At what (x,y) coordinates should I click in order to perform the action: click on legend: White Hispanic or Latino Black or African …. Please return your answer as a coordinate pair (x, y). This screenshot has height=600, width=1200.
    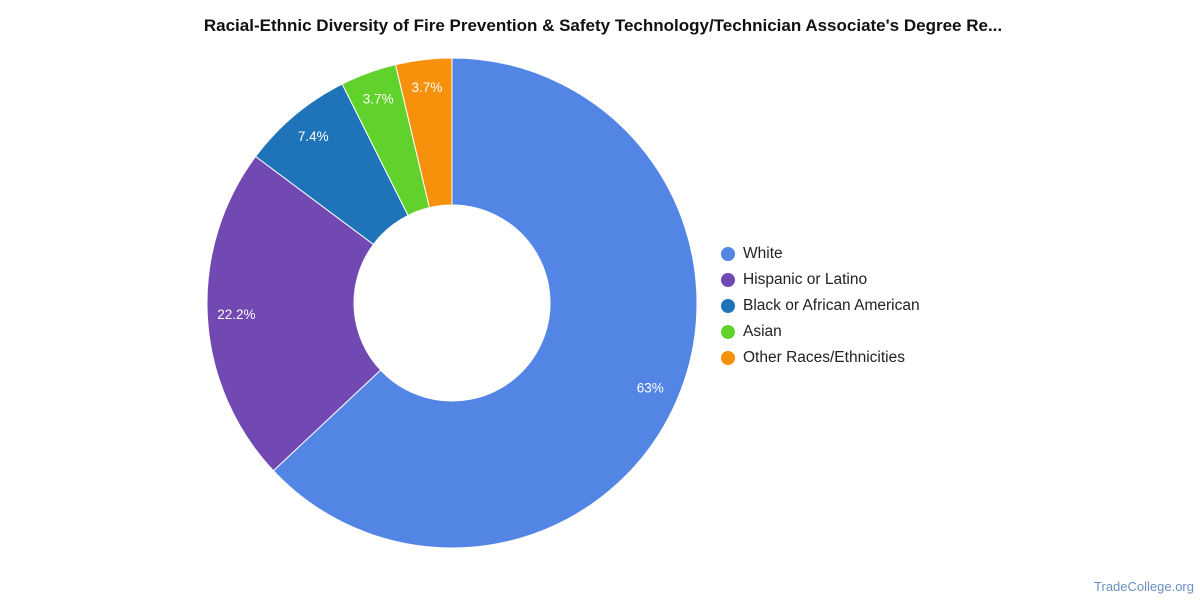
    Looking at the image, I should click on (820, 306).